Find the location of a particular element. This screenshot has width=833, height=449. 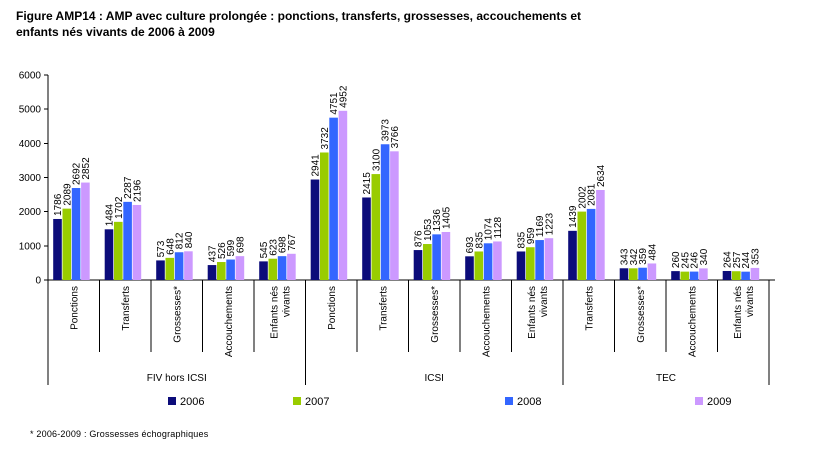

group-label: TEC is located at coordinates (666, 378).